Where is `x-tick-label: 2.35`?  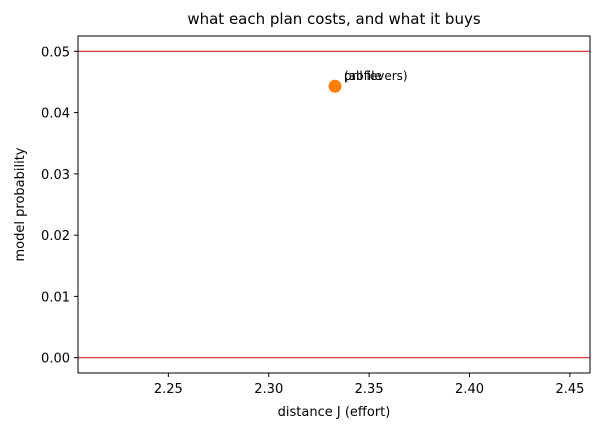
x-tick-label: 2.35 is located at coordinates (369, 389).